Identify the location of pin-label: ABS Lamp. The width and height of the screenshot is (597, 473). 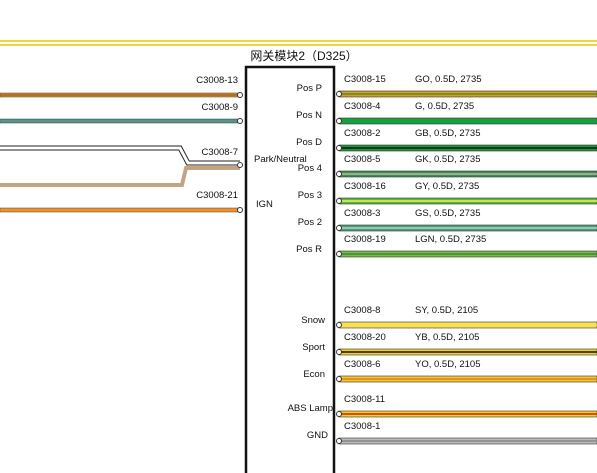
(310, 408).